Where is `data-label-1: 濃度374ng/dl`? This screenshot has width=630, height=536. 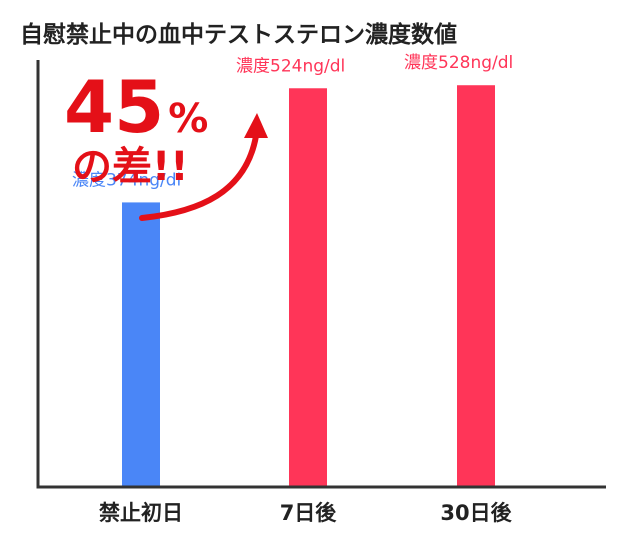 data-label-1: 濃度374ng/dl is located at coordinates (126, 180).